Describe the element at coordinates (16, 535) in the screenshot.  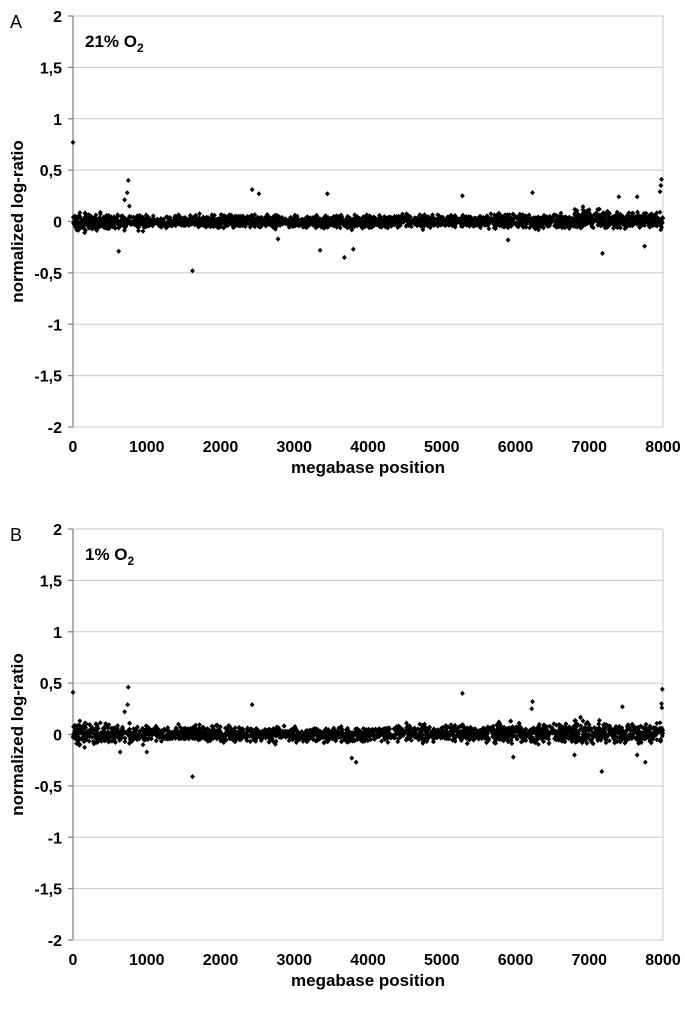
I see `panel-label: B` at that location.